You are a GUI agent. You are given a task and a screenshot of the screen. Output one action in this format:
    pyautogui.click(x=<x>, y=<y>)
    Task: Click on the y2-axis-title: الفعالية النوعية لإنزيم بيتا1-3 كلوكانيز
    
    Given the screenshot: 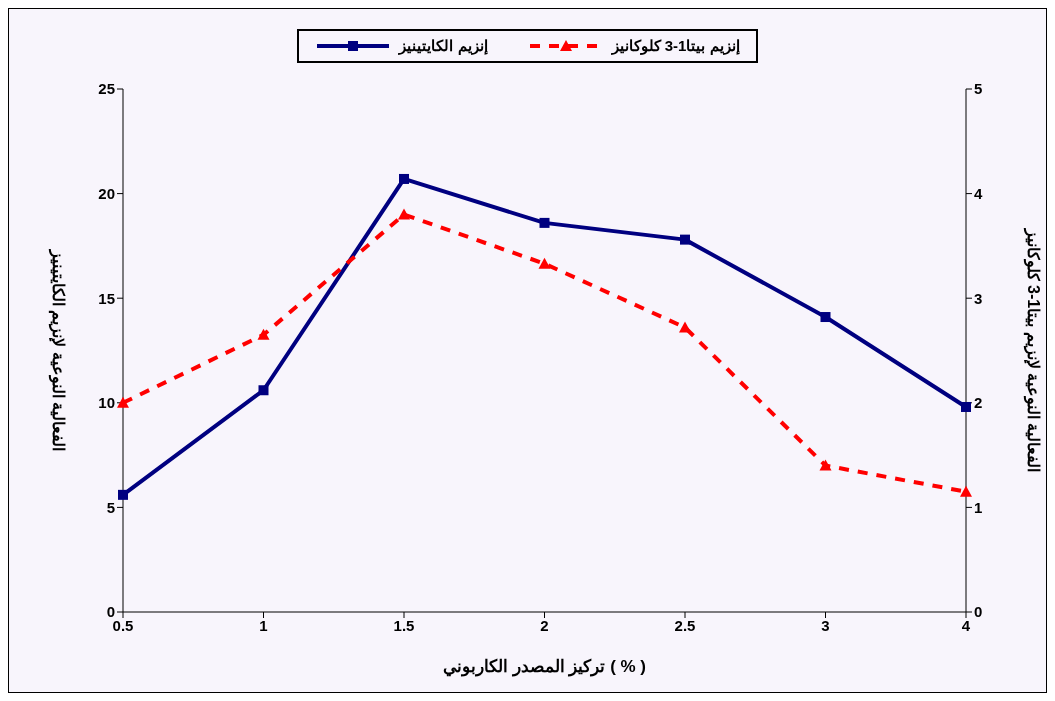 What is the action you would take?
    pyautogui.click(x=1032, y=350)
    